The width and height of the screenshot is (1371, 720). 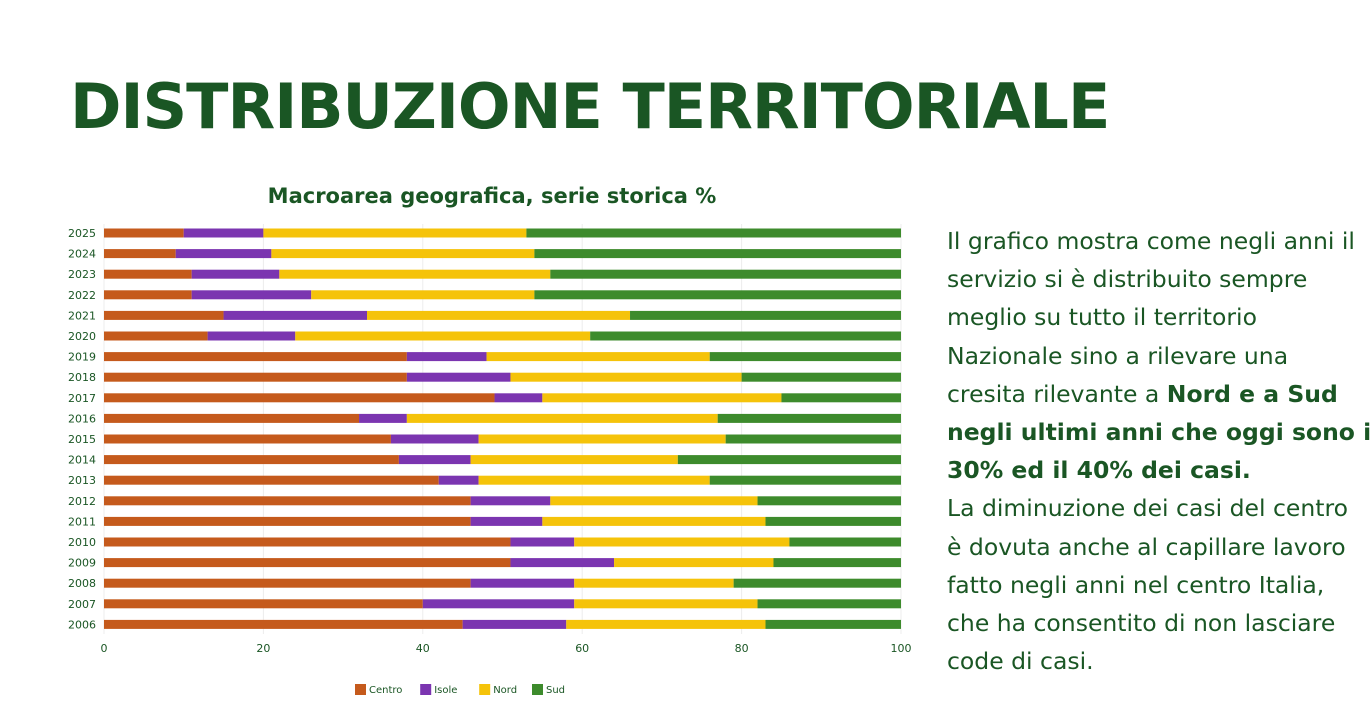 I want to click on legend-swatch-centro, so click(x=360, y=689).